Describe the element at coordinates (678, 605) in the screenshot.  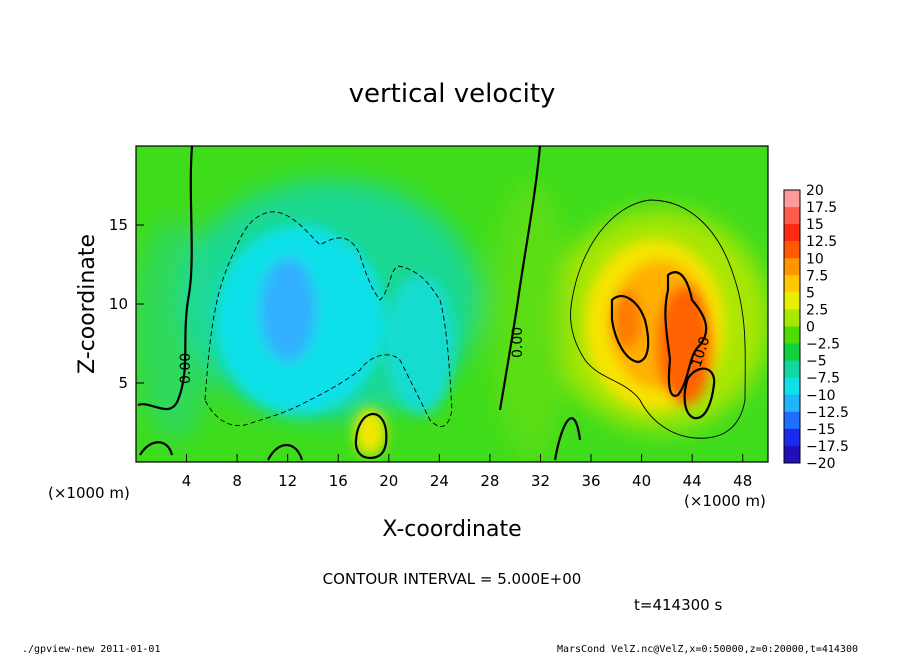
I see `time-text: t=414300 s` at that location.